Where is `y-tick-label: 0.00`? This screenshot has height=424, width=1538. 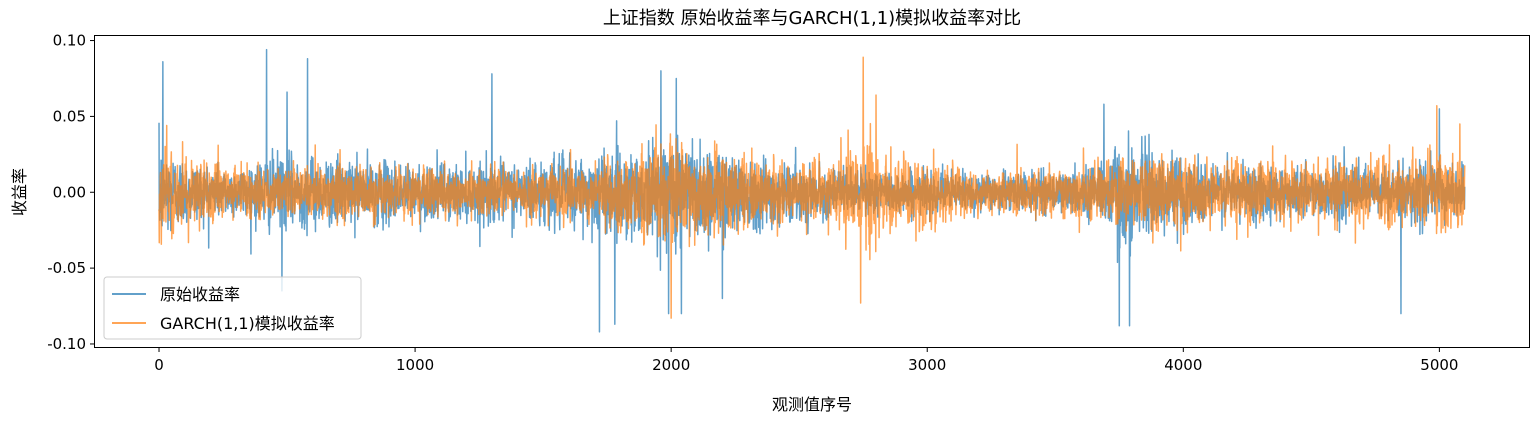 y-tick-label: 0.00 is located at coordinates (69, 192).